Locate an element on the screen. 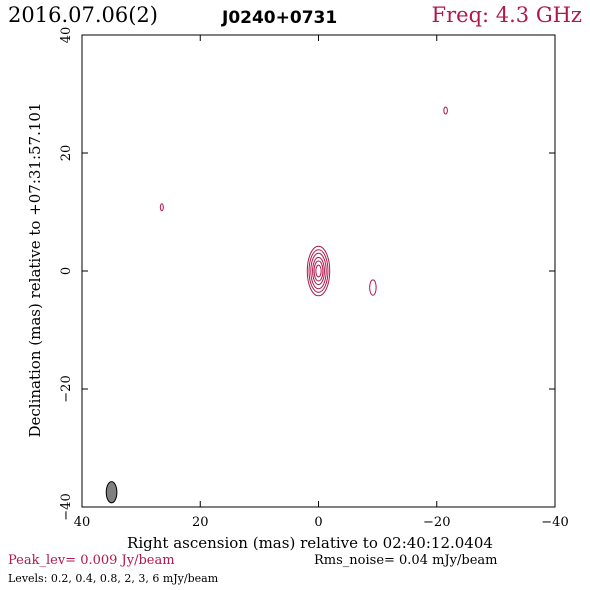 The image size is (590, 590). x-tick-label: −40 is located at coordinates (554, 522).